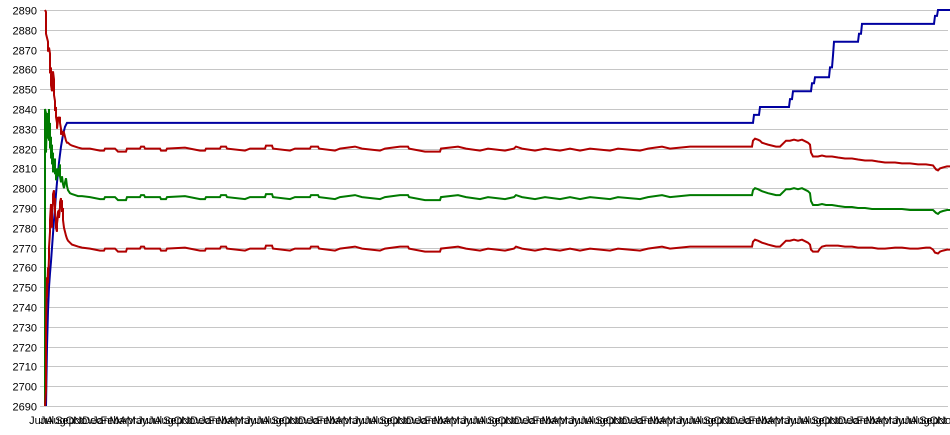 This screenshot has height=435, width=950. Describe the element at coordinates (25, 269) in the screenshot. I see `y-axis-tick-label: 2760` at that location.